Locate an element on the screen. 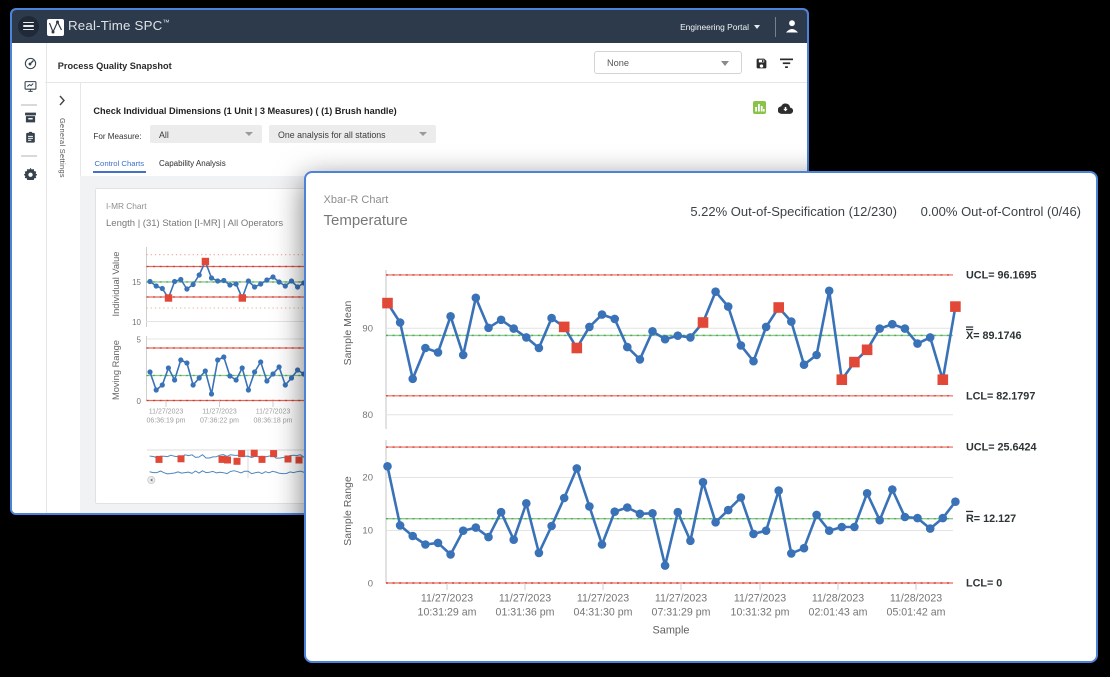  svg-text: Sample Mean is located at coordinates (348, 332).